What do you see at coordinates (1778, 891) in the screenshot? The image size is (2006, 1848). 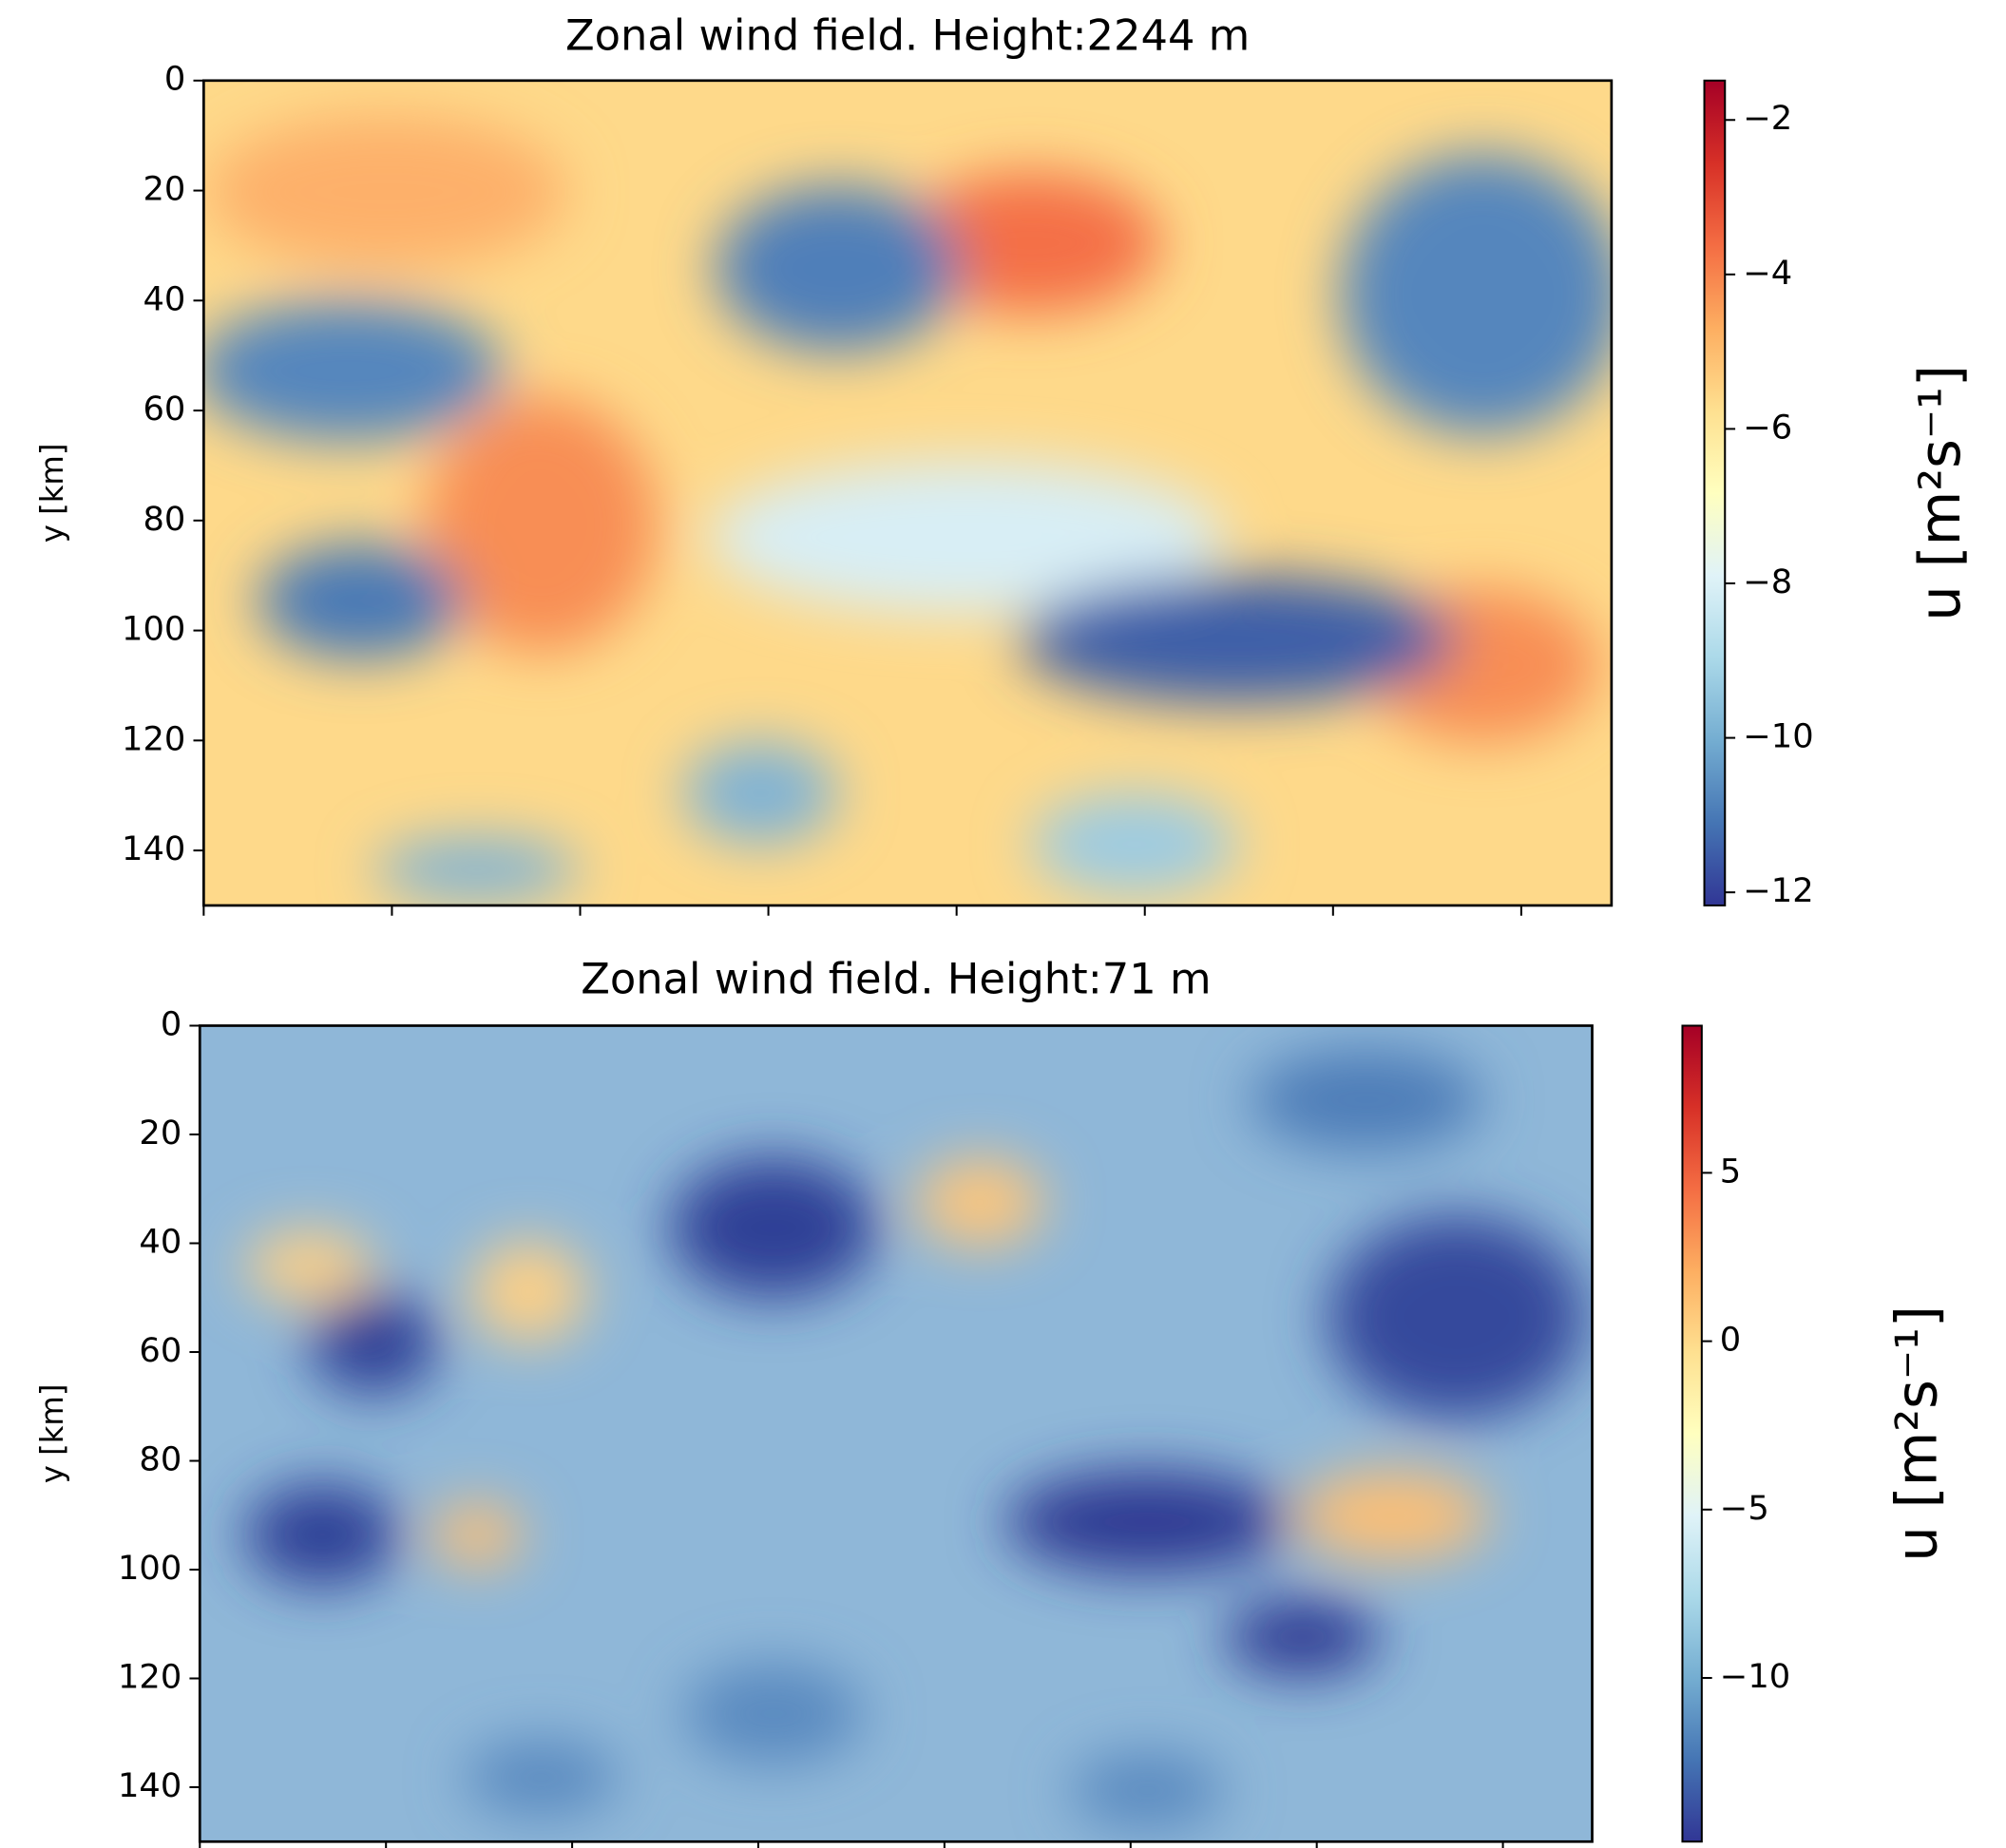 I see `colorbar-tick-label: −12` at bounding box center [1778, 891].